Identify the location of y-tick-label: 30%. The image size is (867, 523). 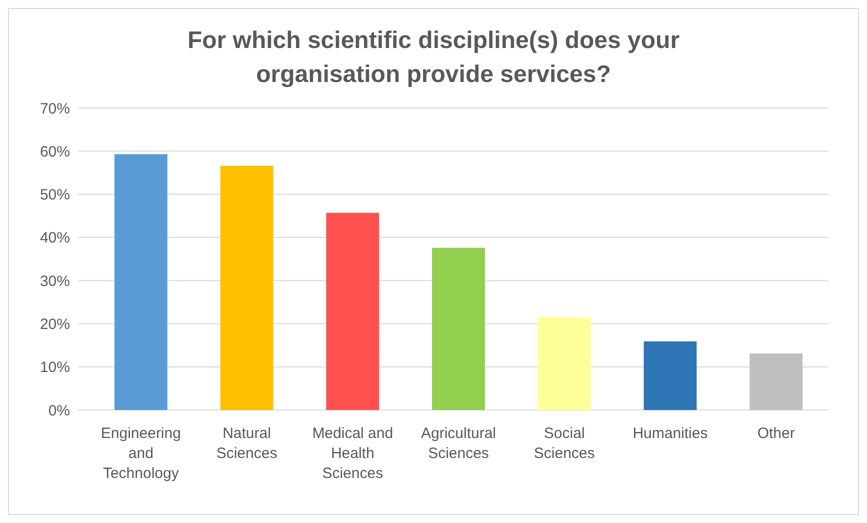
(55, 281).